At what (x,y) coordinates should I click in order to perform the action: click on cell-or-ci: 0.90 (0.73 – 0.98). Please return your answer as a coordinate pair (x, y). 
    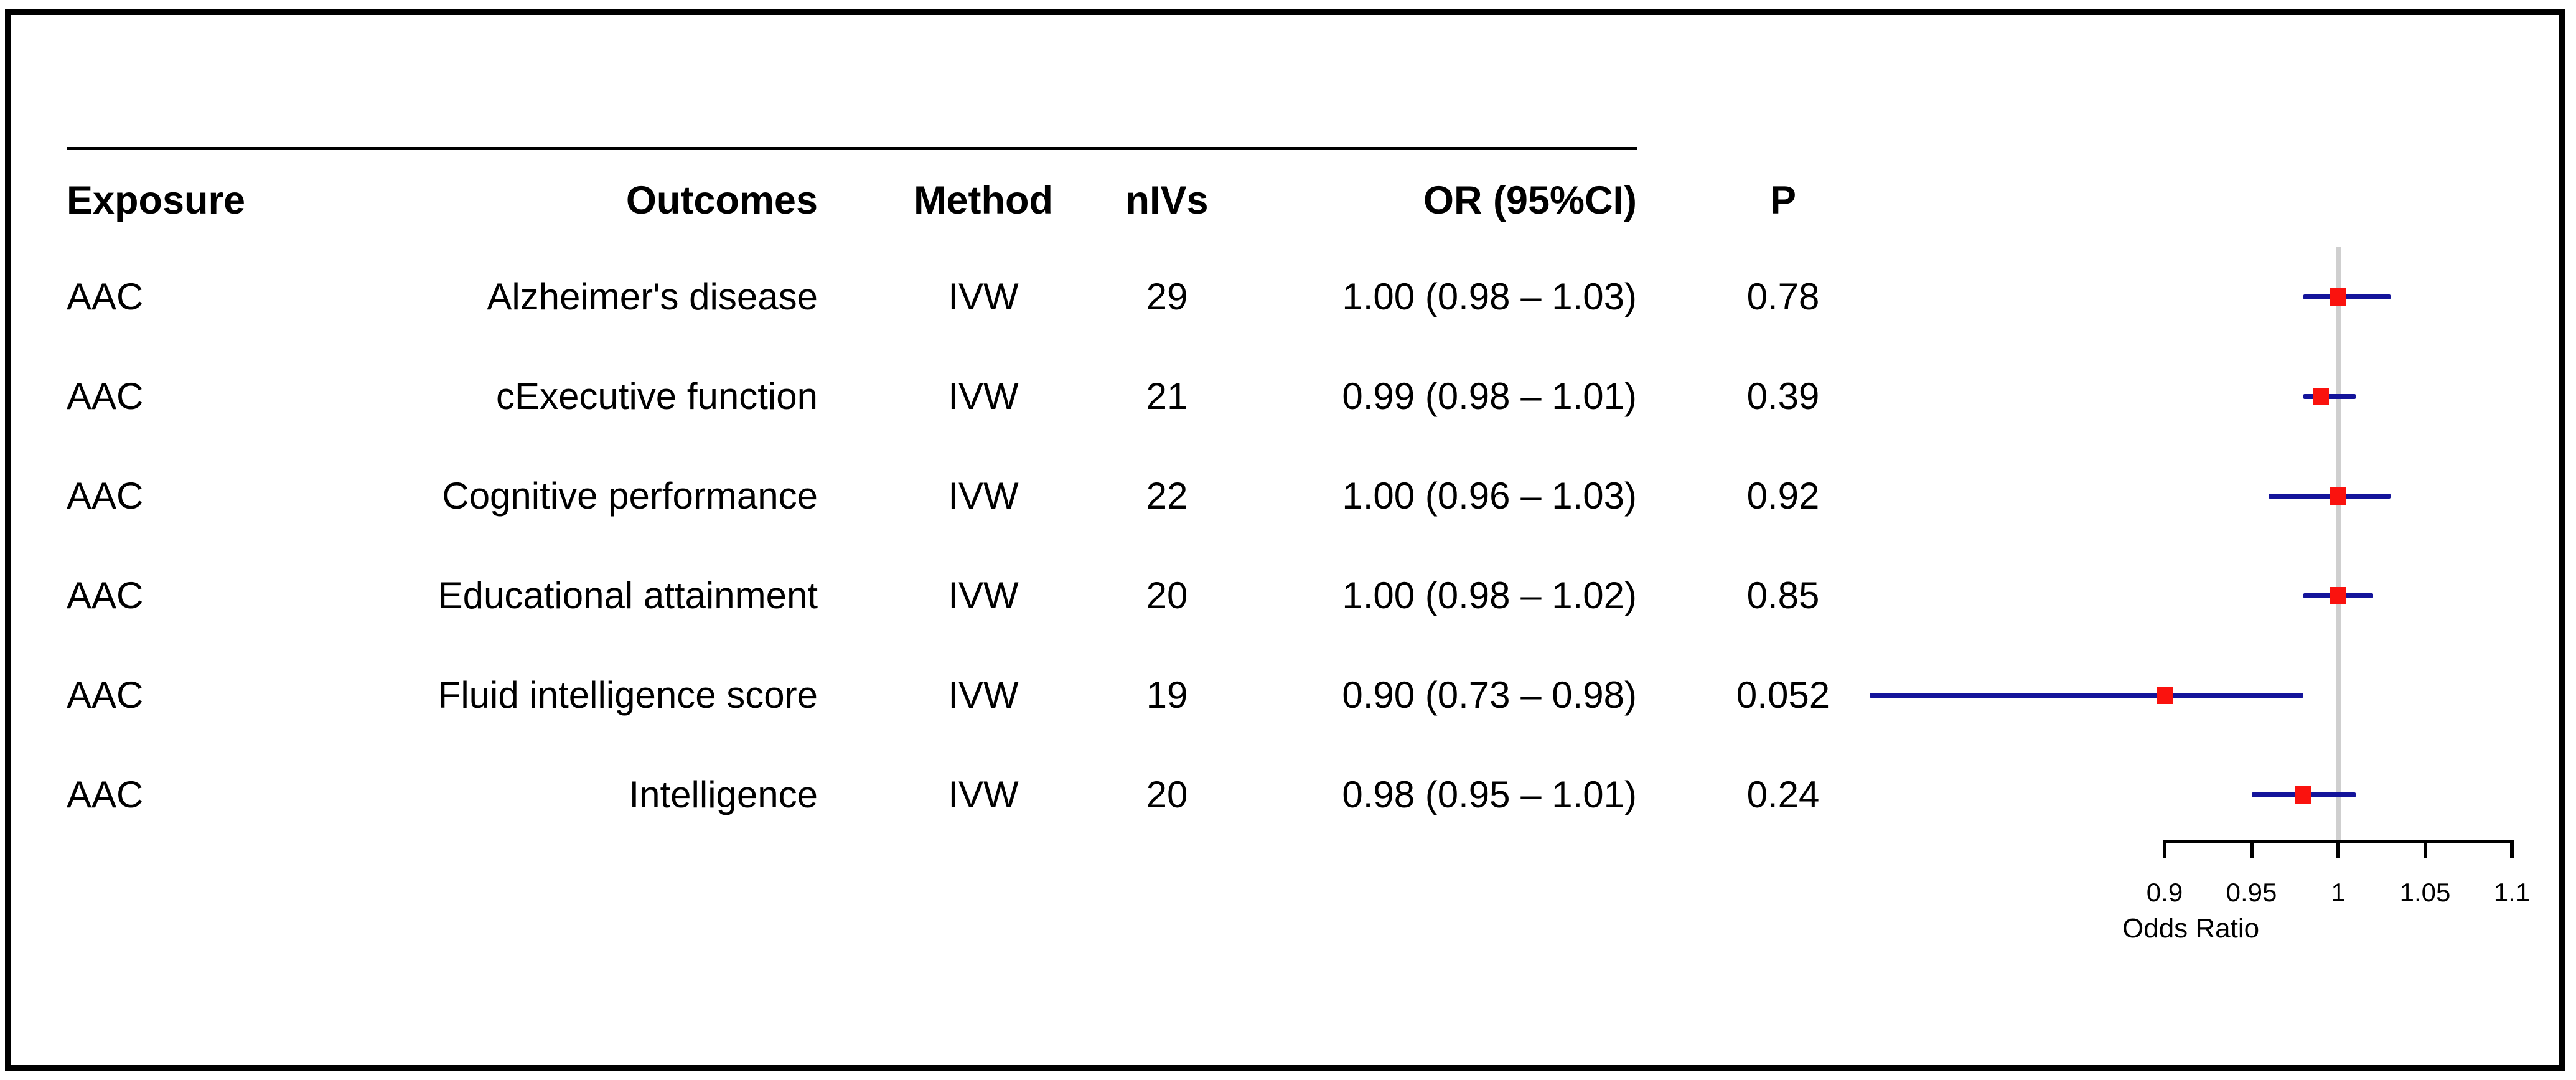
    Looking at the image, I should click on (1489, 695).